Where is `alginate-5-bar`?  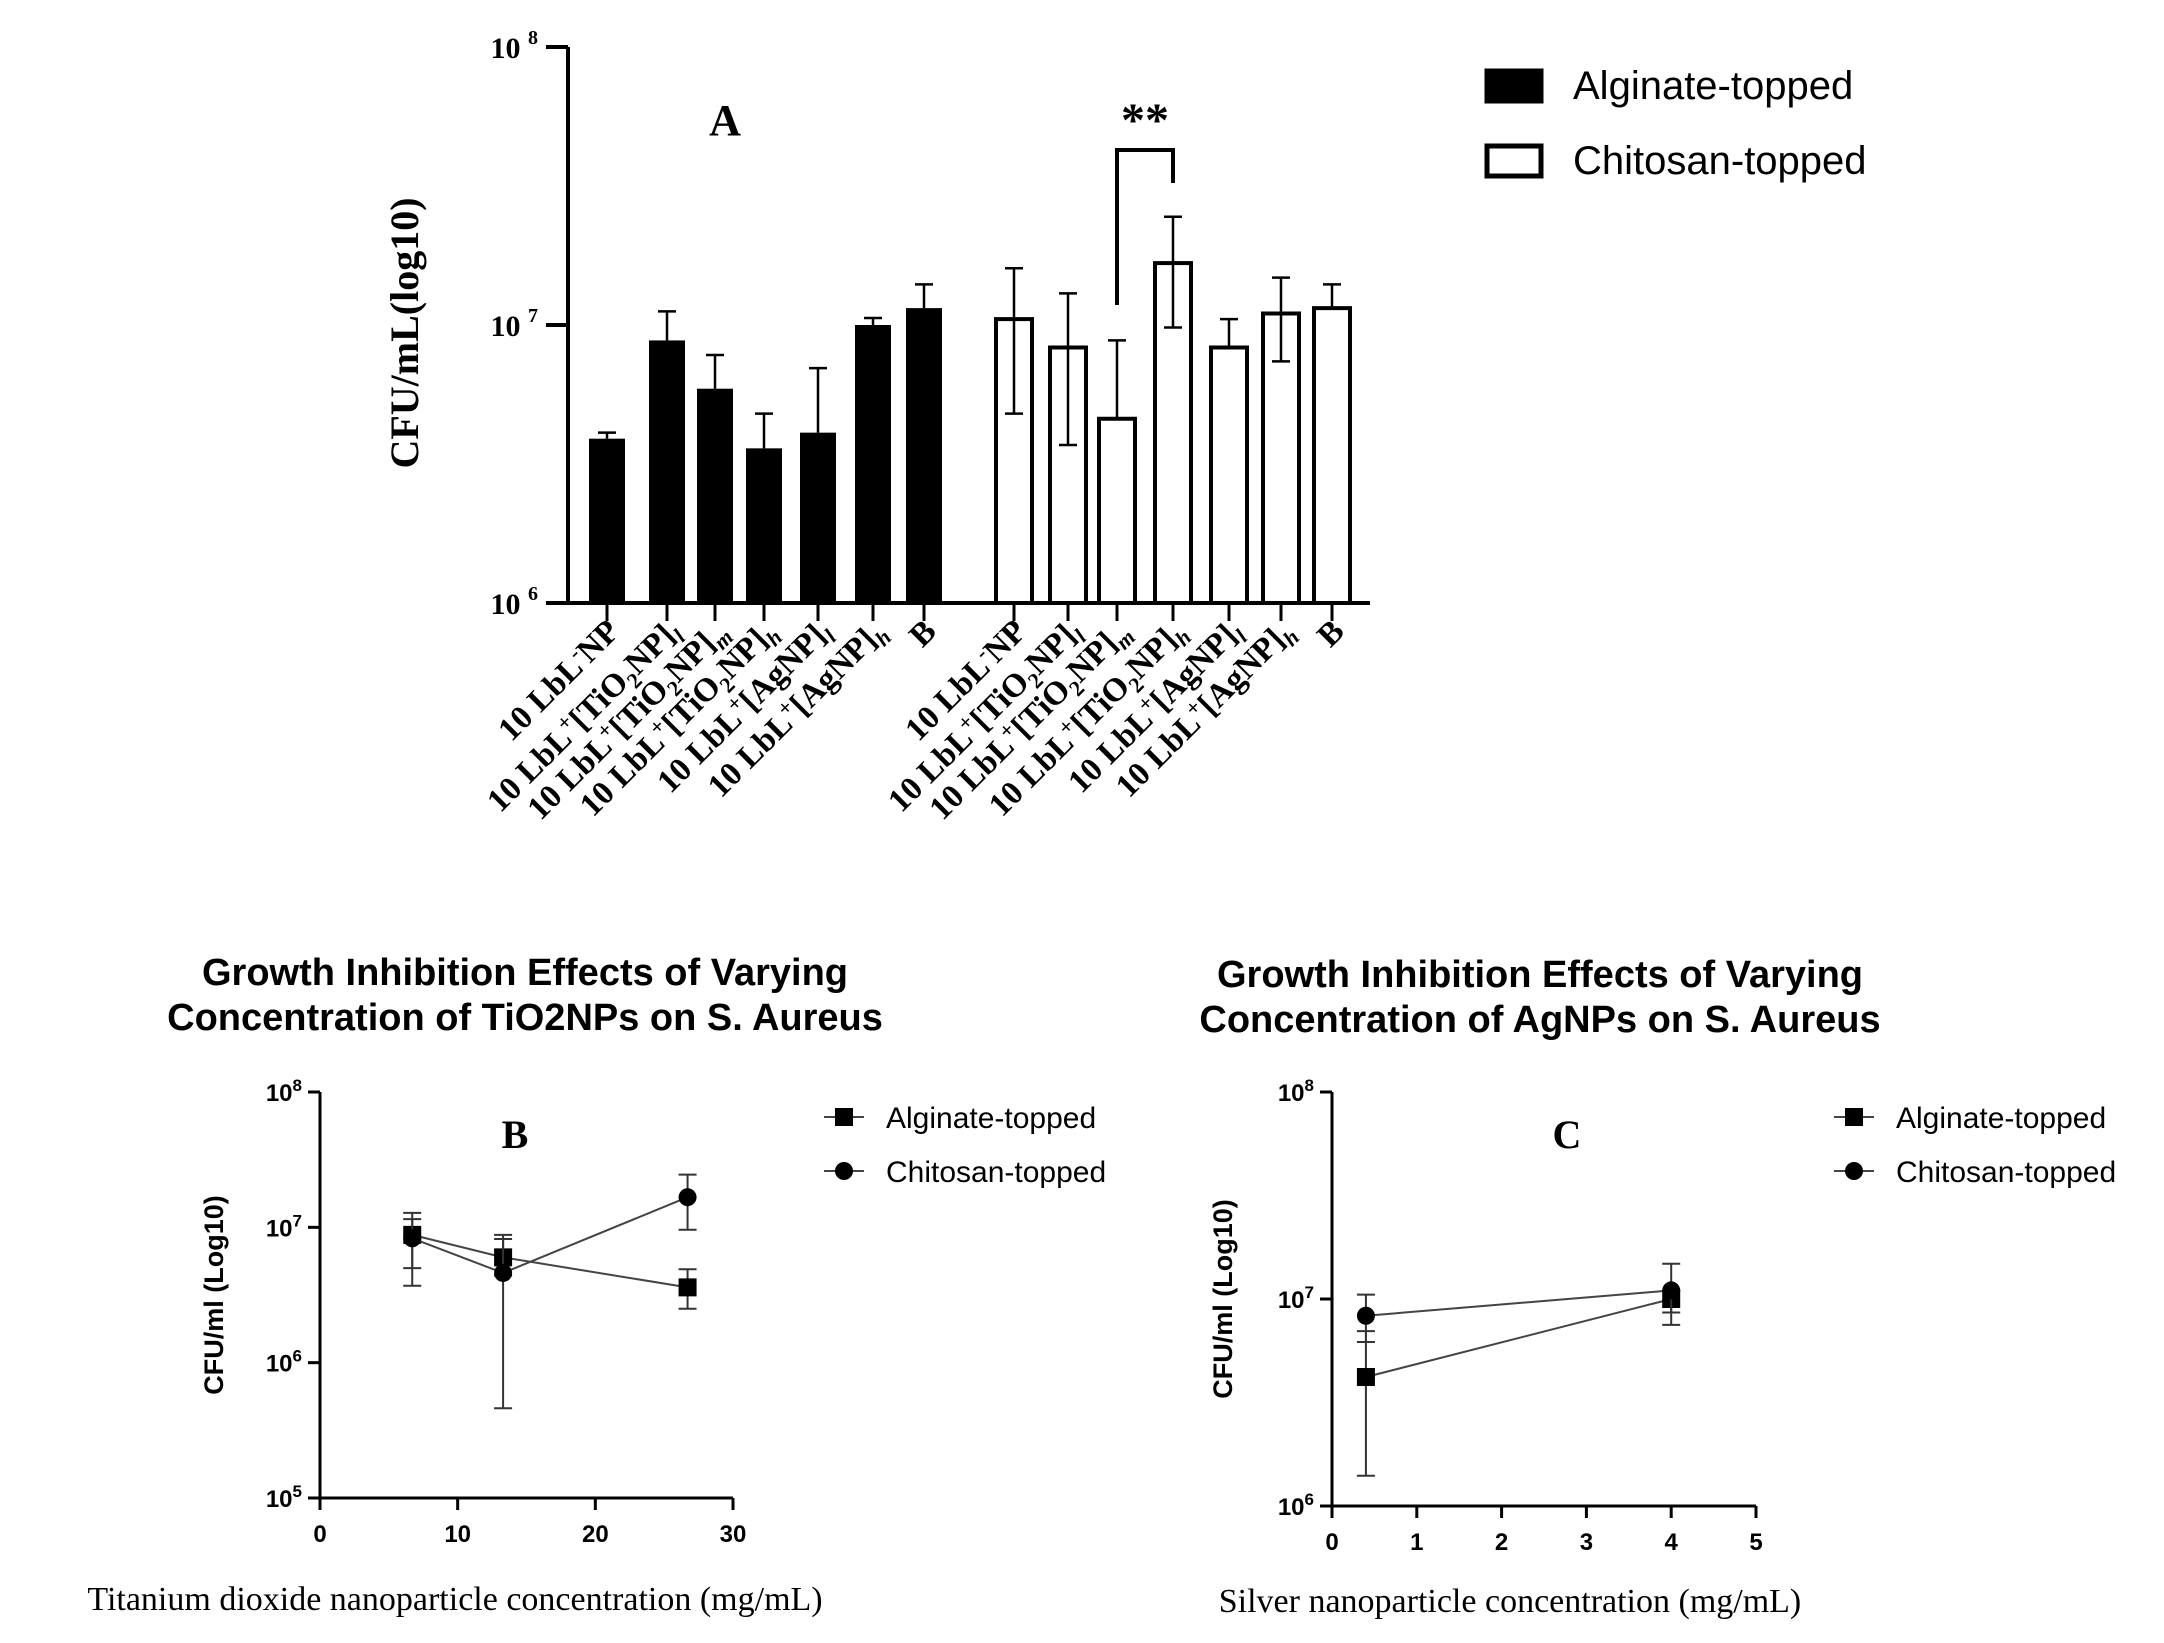
alginate-5-bar is located at coordinates (873, 464).